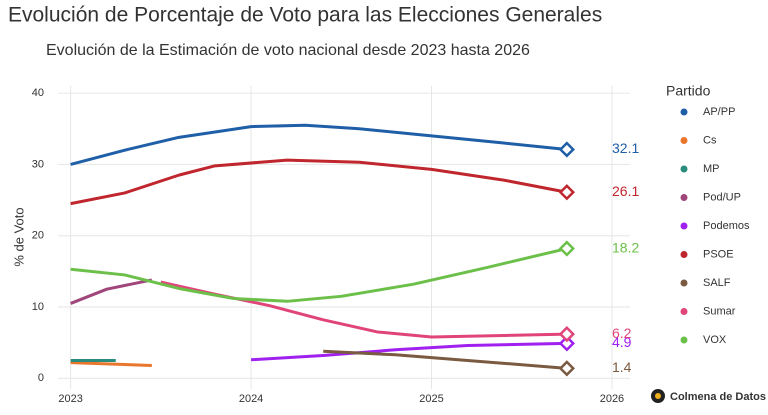 Image resolution: width=768 pixels, height=415 pixels. Describe the element at coordinates (726, 226) in the screenshot. I see `legend-label: Podemos` at that location.